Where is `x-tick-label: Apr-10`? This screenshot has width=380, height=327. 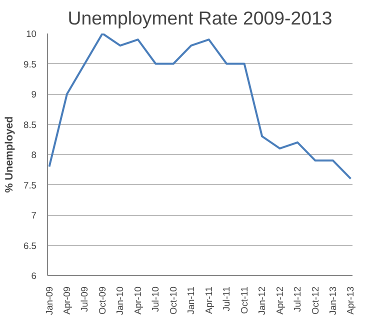
x-tick-label: Apr-10 is located at coordinates (137, 300).